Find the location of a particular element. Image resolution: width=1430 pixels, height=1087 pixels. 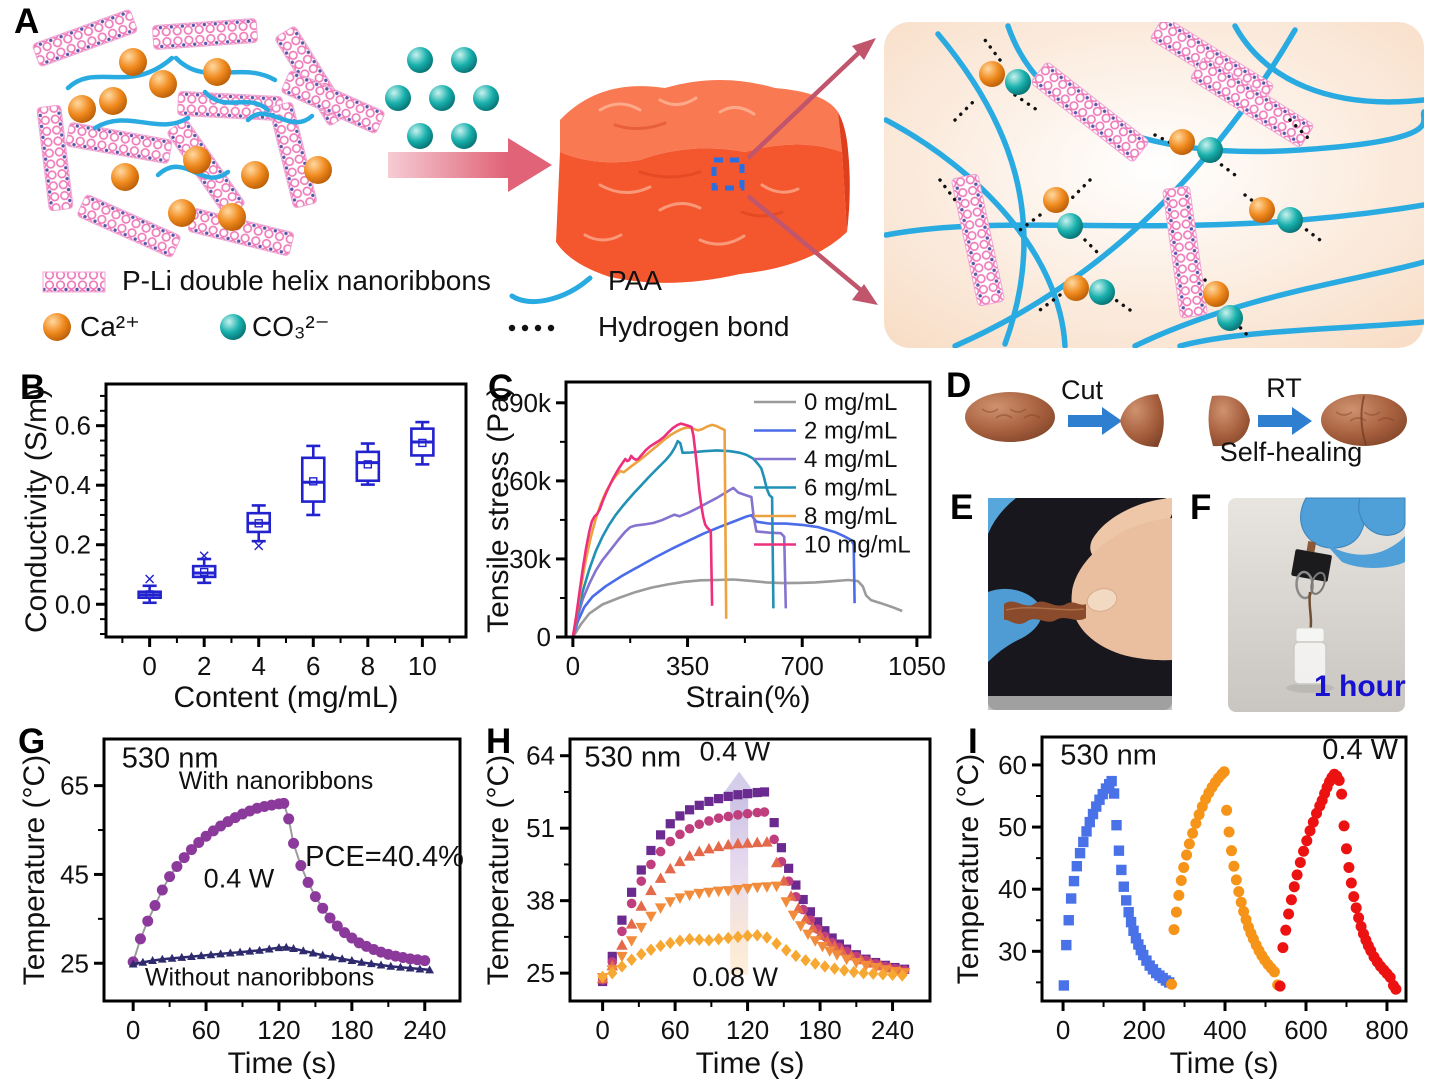

y-tick-label: 0.6 is located at coordinates (73, 426).